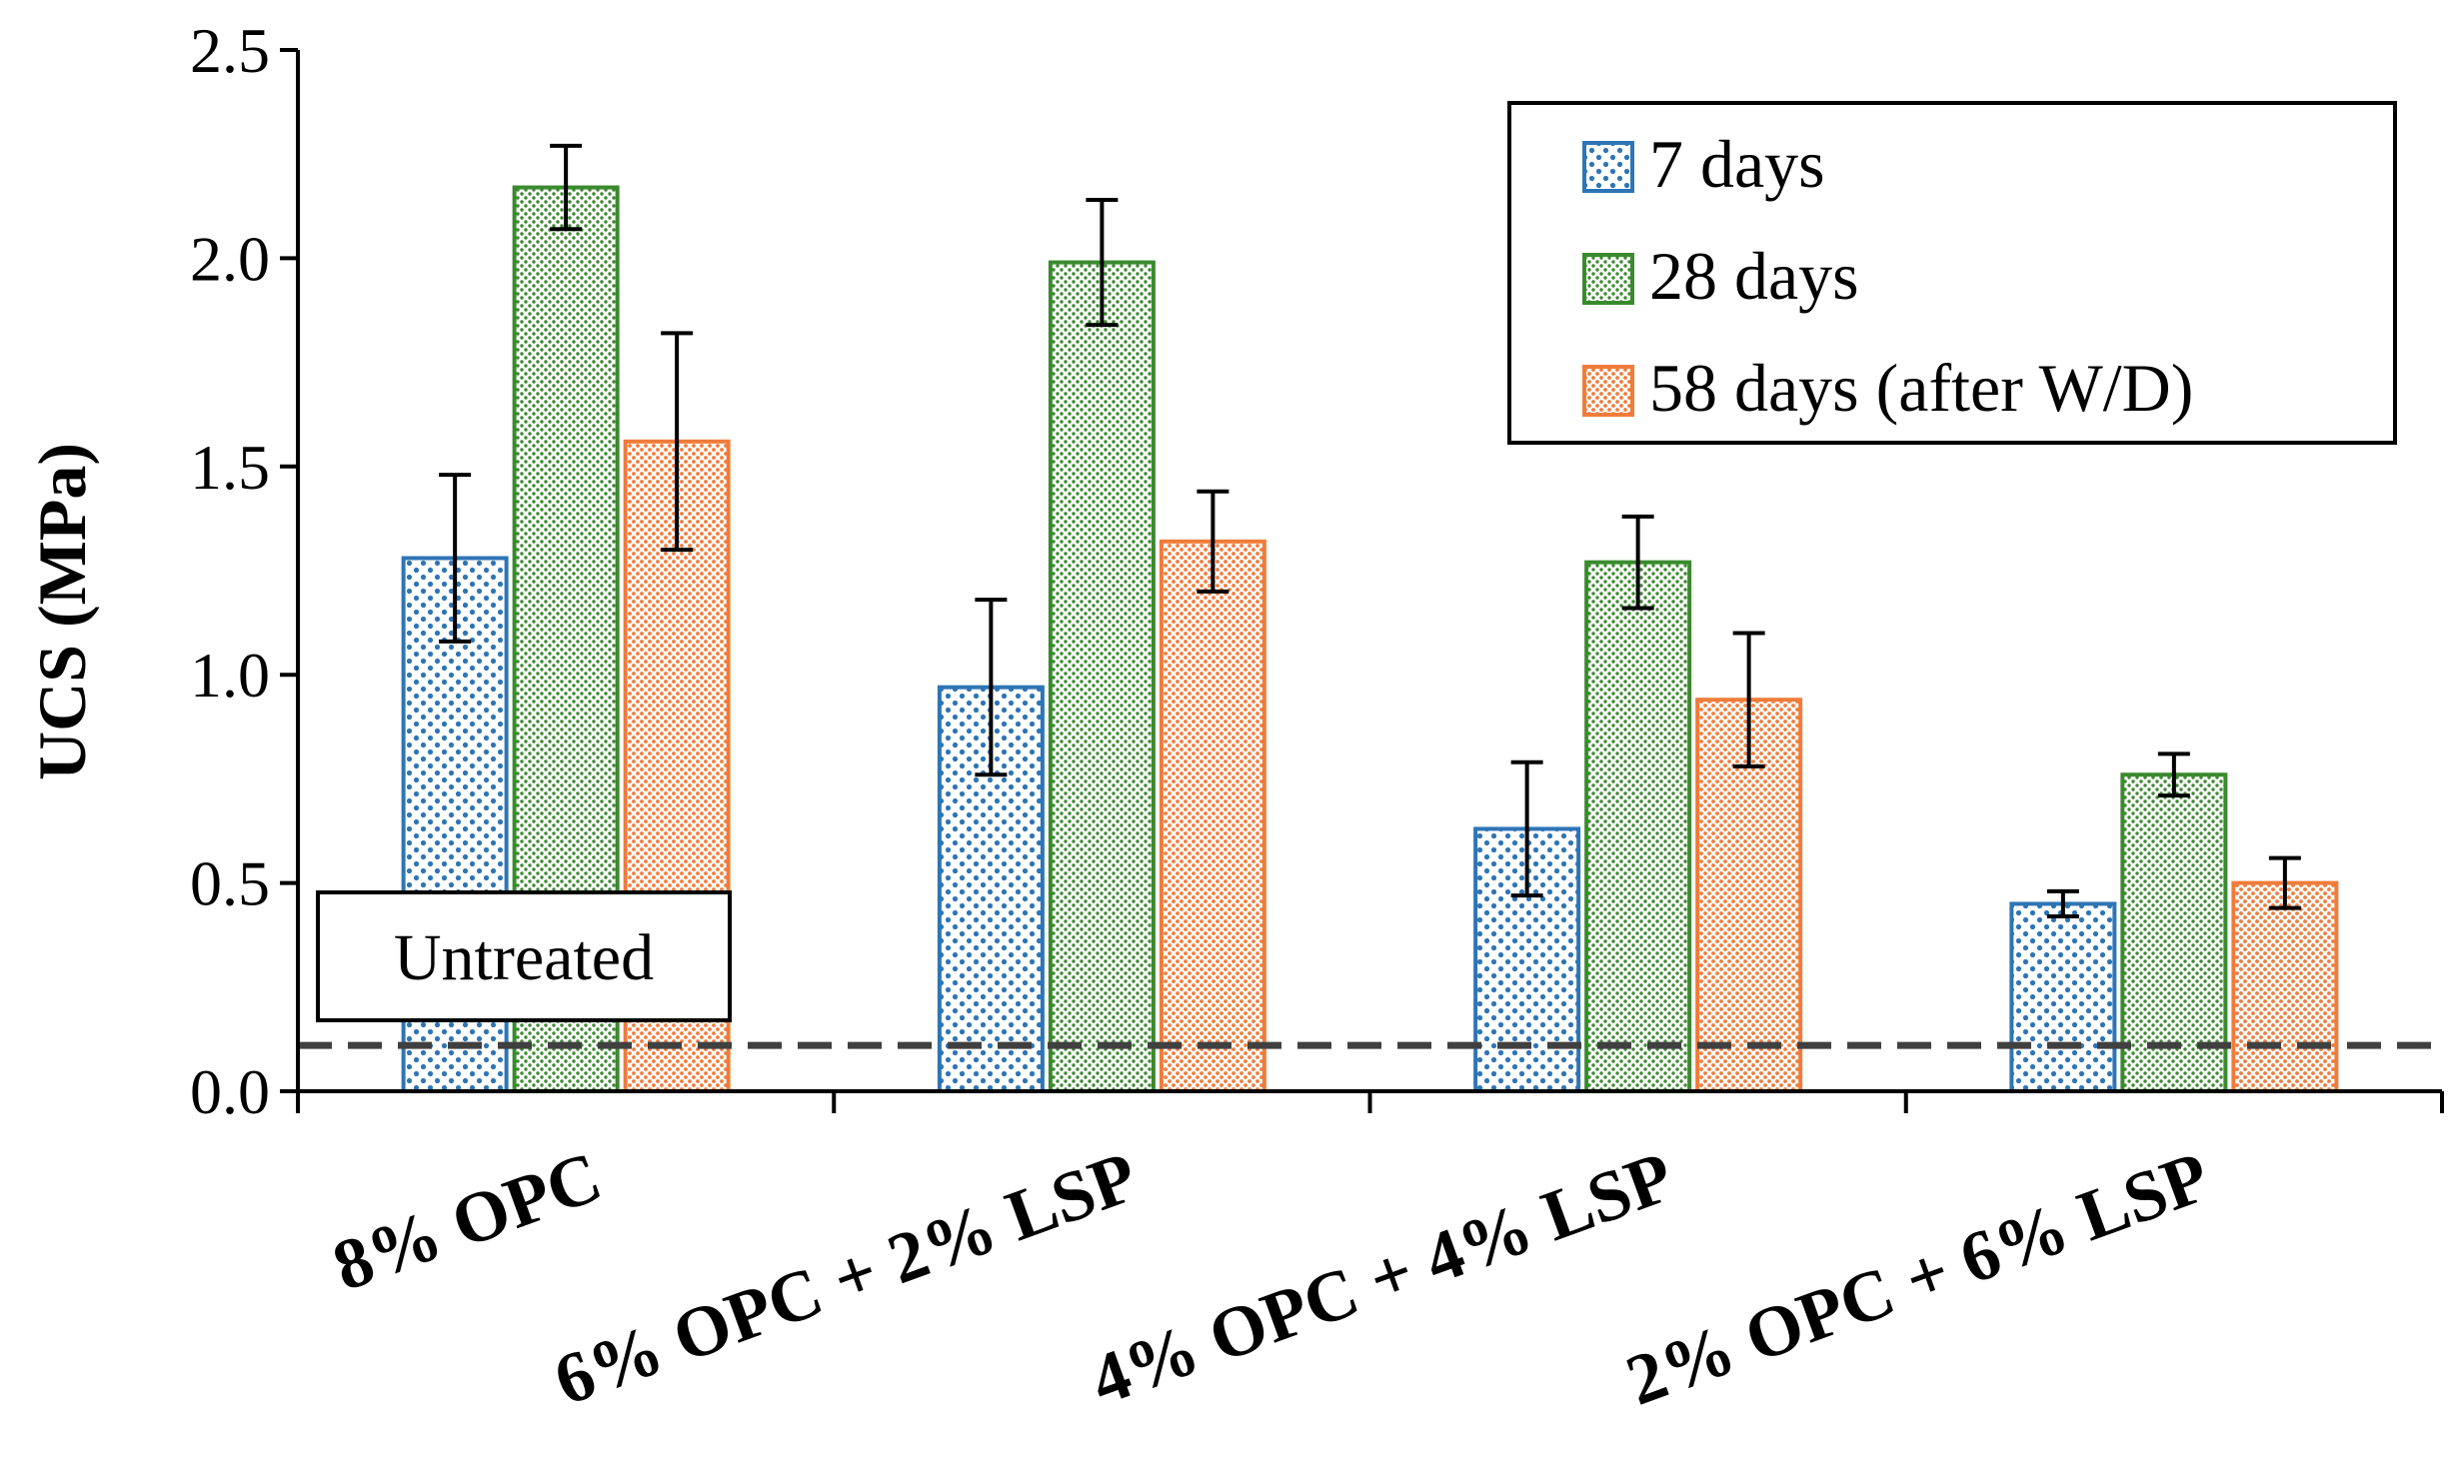 The image size is (2464, 1484). Describe the element at coordinates (1921, 388) in the screenshot. I see `legend-label-2: 58 days (after W/D)` at that location.